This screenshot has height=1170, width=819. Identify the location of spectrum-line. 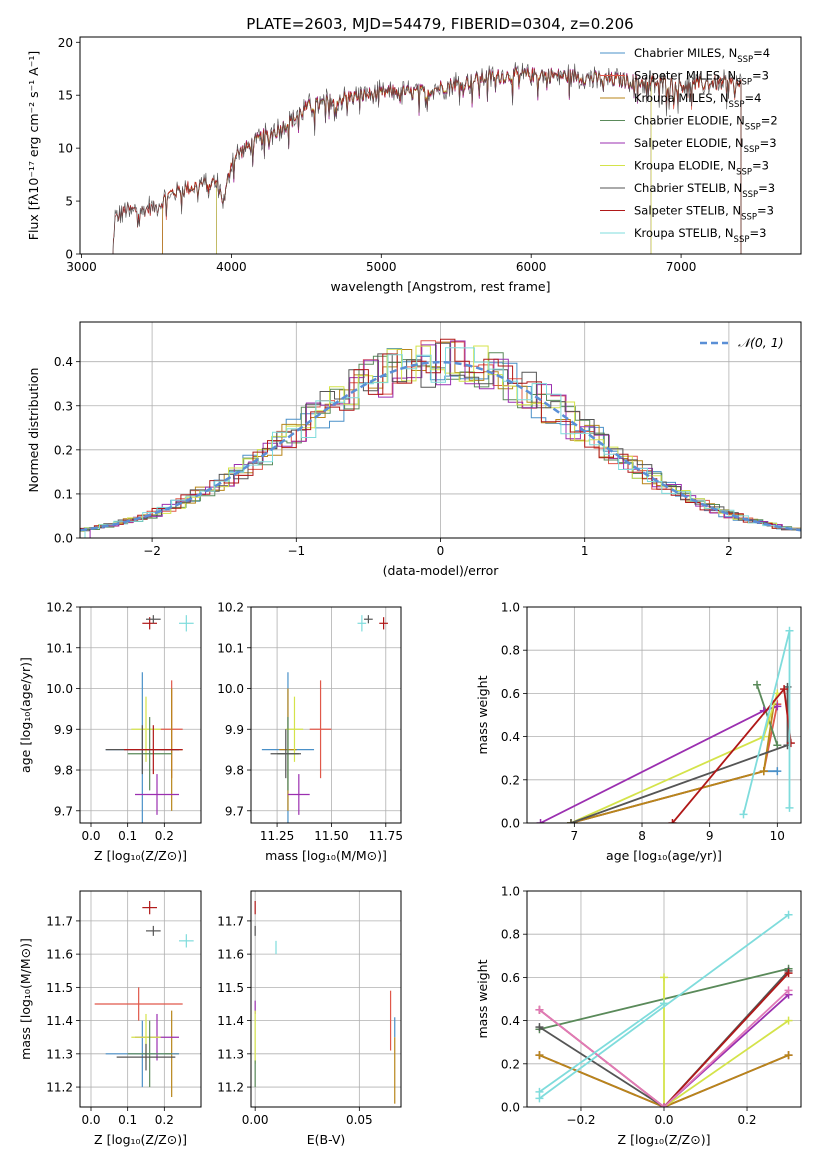
(427, 158).